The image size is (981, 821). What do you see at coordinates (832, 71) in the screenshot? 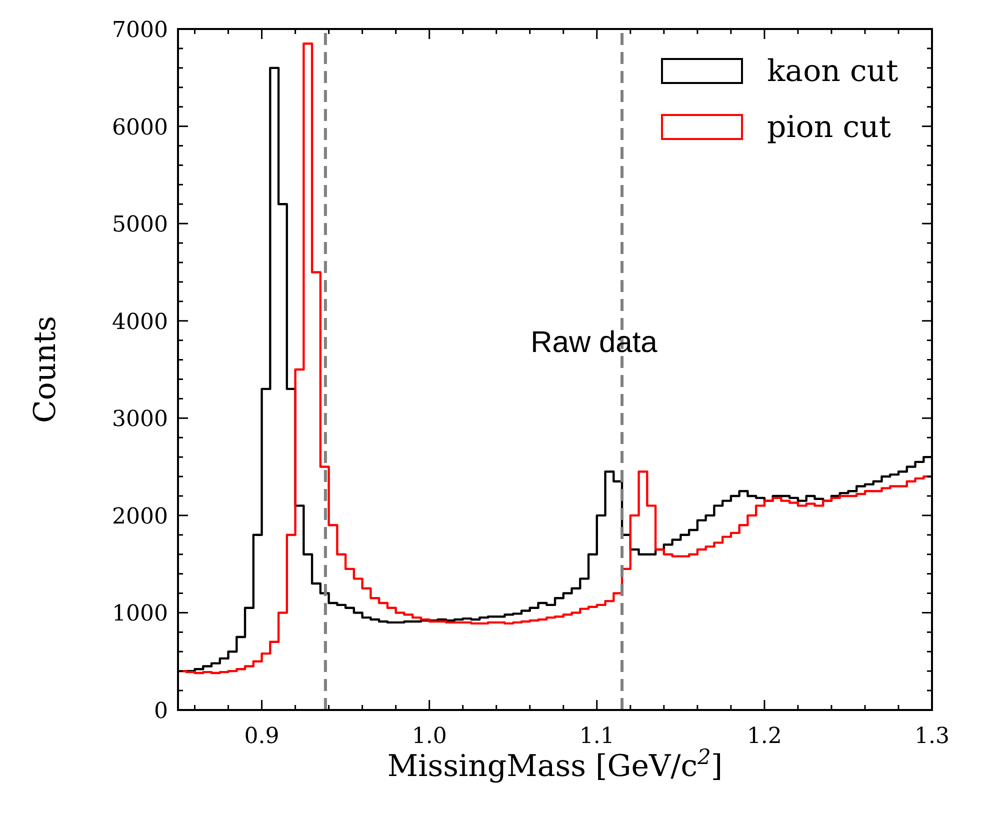
I see `legend-label: kaon cut` at bounding box center [832, 71].